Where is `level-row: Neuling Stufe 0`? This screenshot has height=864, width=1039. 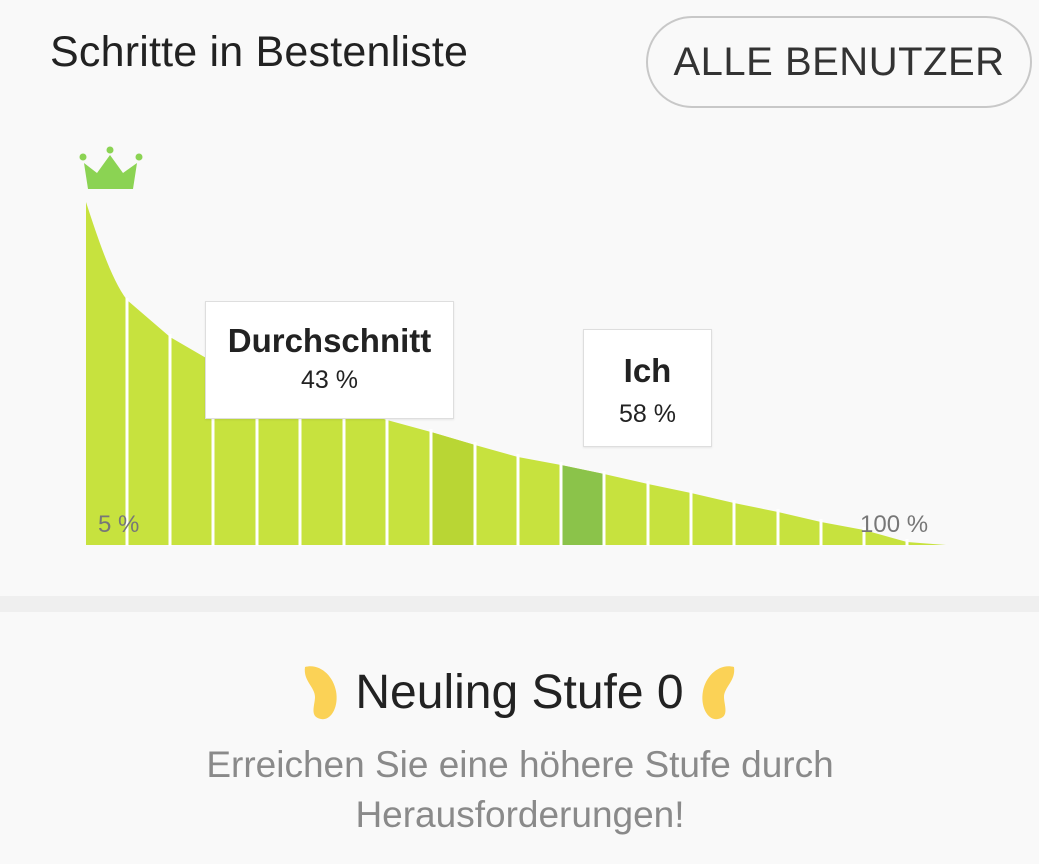 level-row: Neuling Stufe 0 is located at coordinates (519, 692).